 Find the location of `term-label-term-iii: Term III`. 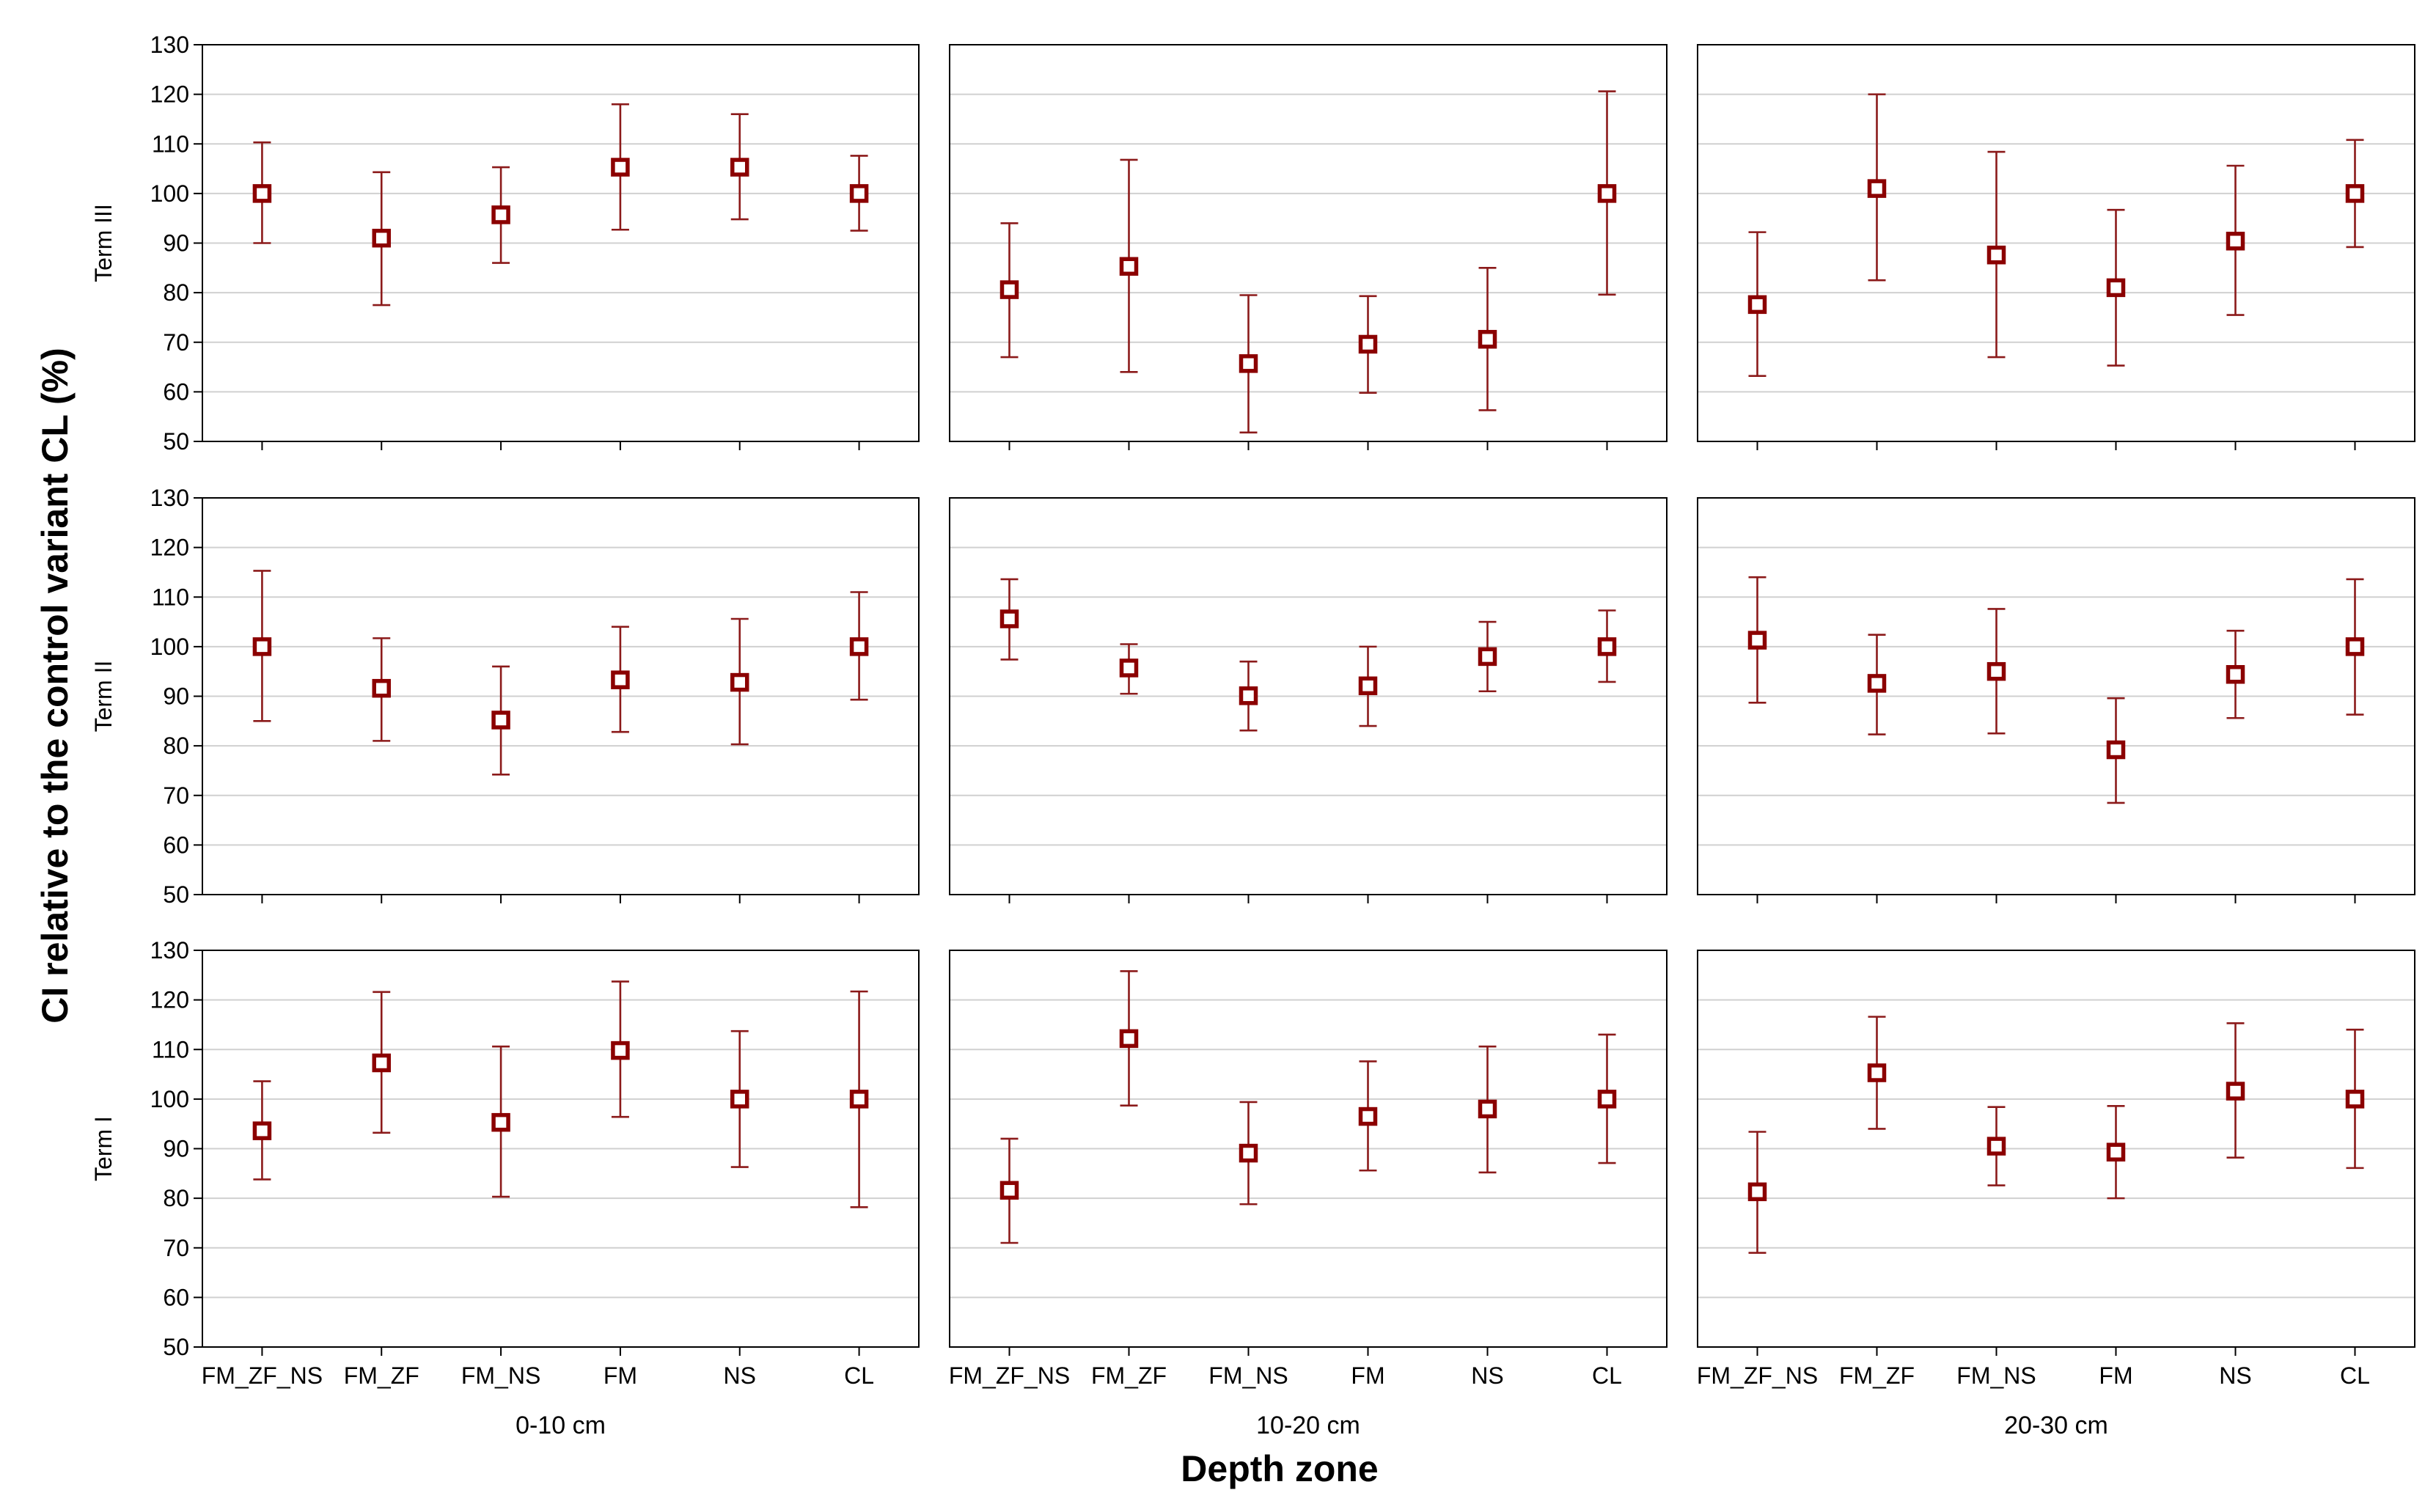

term-label-term-iii: Term III is located at coordinates (103, 243).